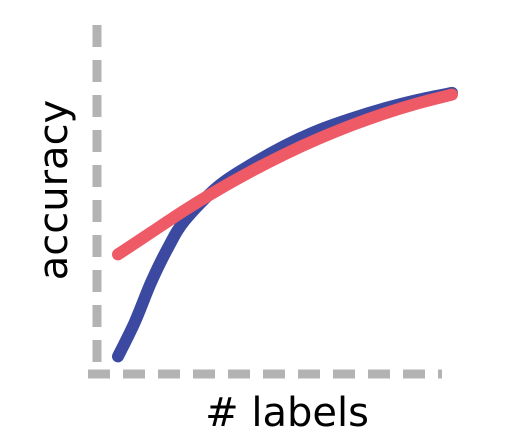 The image size is (510, 443). I want to click on y-axis-label: accuracy, so click(54, 190).